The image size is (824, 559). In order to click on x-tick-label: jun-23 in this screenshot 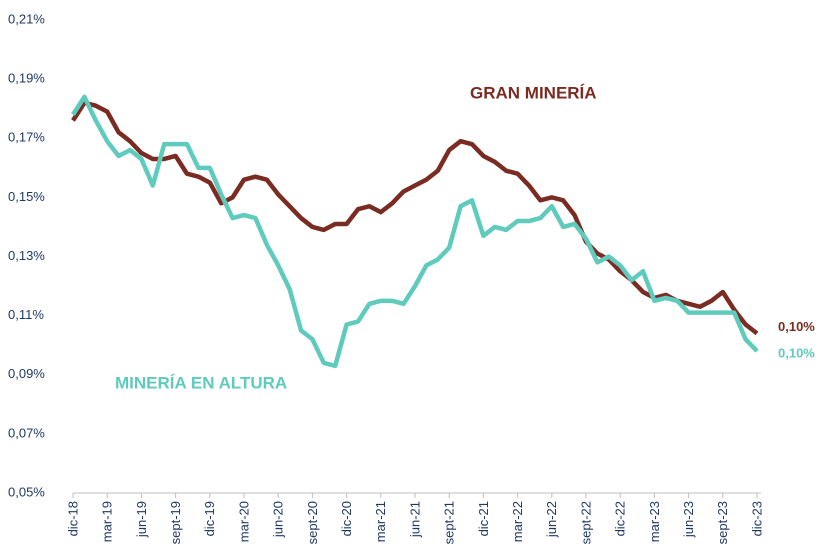, I will do `click(688, 519)`.